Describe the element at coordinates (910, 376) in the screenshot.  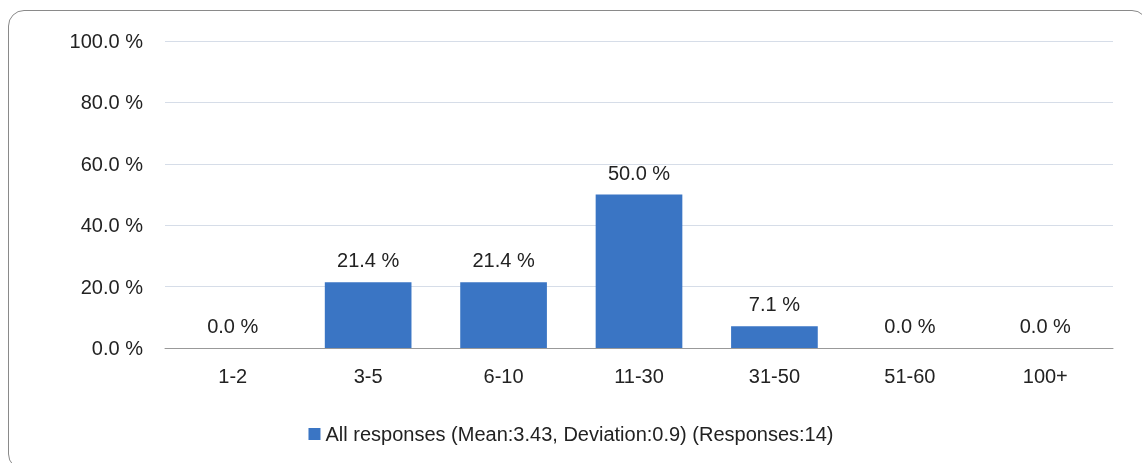
I see `x-tick-label: 51-60` at that location.